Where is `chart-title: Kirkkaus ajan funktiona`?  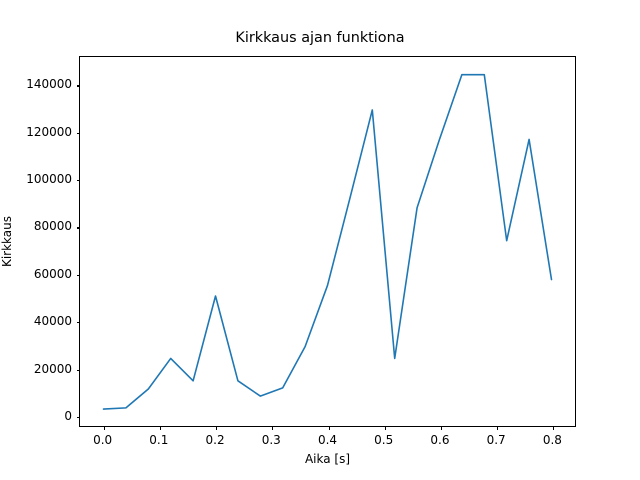
chart-title: Kirkkaus ajan funktiona is located at coordinates (320, 38).